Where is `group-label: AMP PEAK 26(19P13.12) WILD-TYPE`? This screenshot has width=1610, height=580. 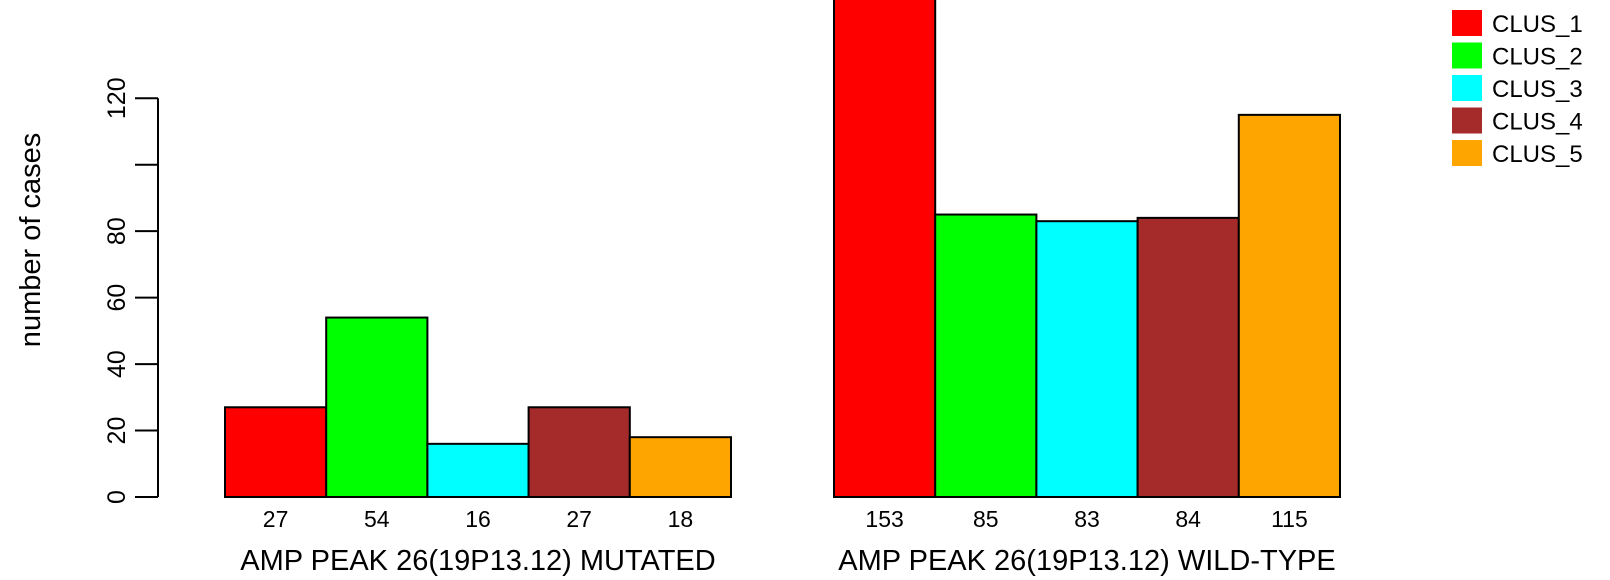
group-label: AMP PEAK 26(19P13.12) WILD-TYPE is located at coordinates (1087, 561).